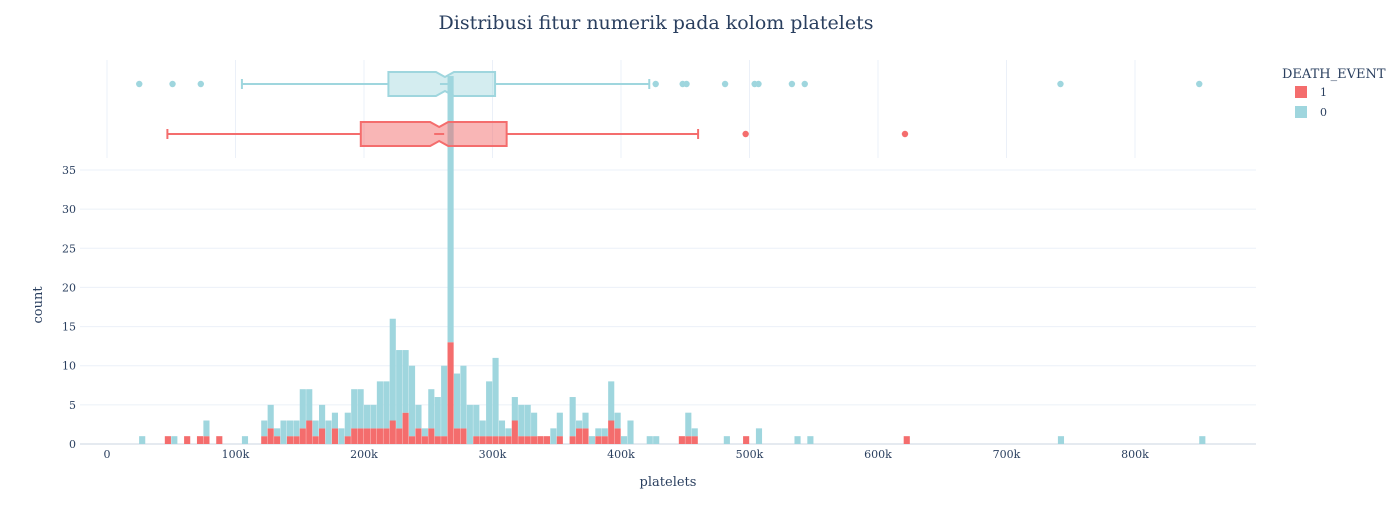 The width and height of the screenshot is (1397, 529). Describe the element at coordinates (69, 248) in the screenshot. I see `y-tick-label: 25` at that location.